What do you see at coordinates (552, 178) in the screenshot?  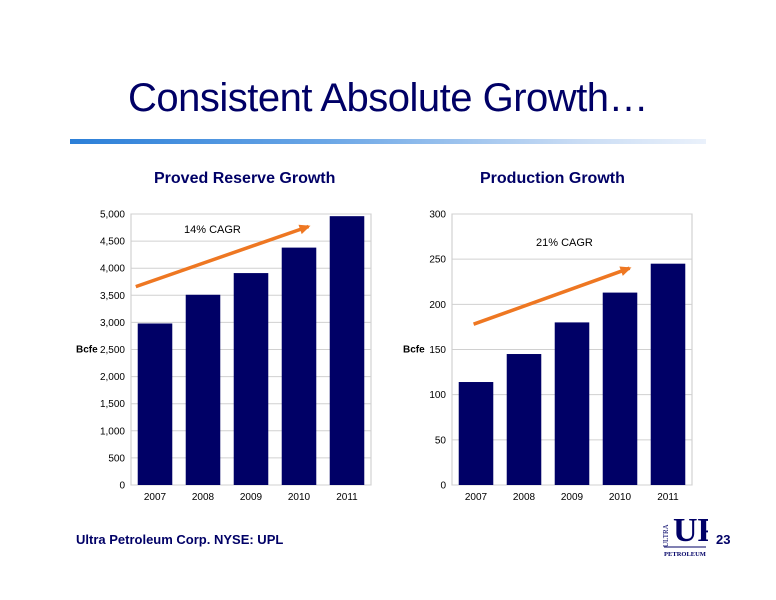 I see `production-chart-title: Production Growth` at bounding box center [552, 178].